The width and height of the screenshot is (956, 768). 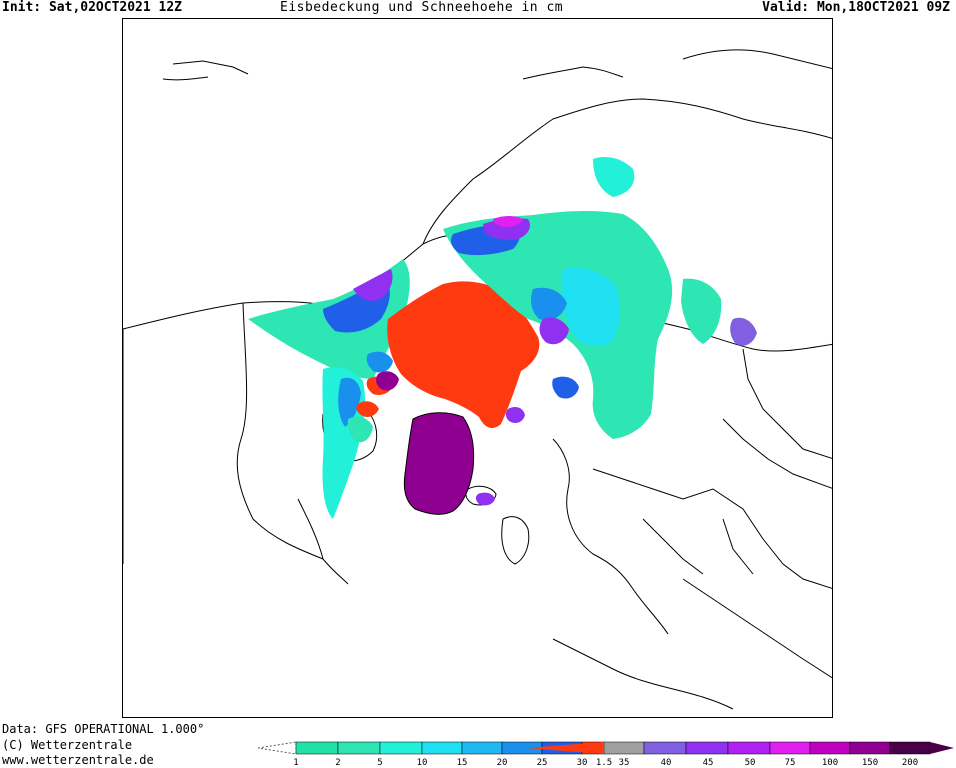 I want to click on color-legend, so click(x=605, y=748).